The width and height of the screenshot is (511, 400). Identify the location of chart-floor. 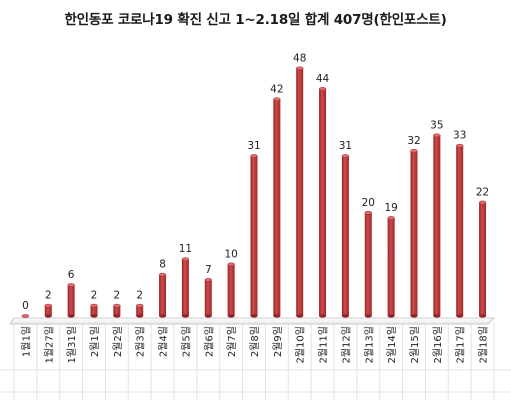
(252, 321).